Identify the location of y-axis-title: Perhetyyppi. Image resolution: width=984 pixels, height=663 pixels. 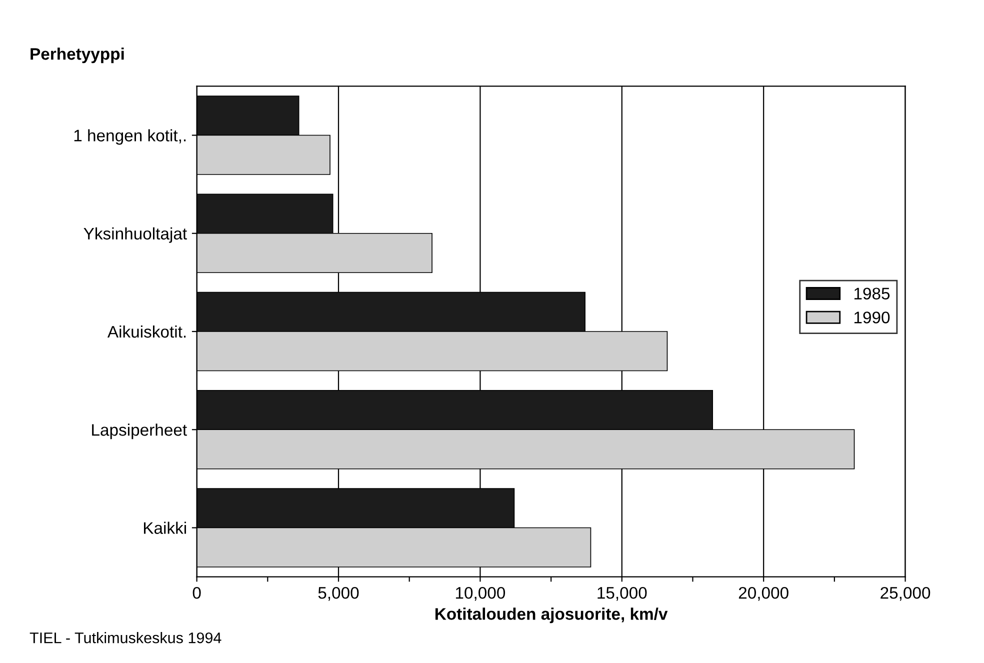
(77, 56).